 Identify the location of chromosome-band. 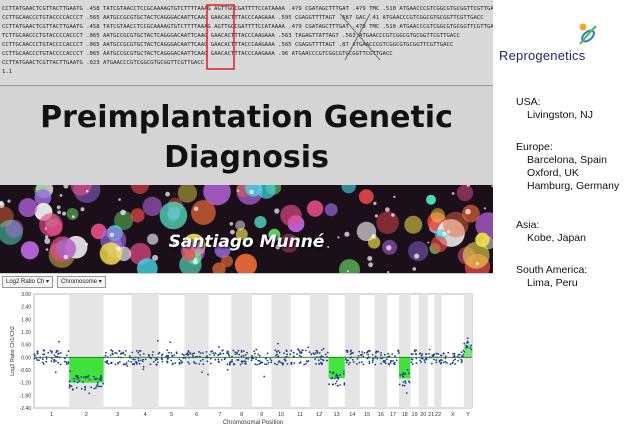
(352, 351).